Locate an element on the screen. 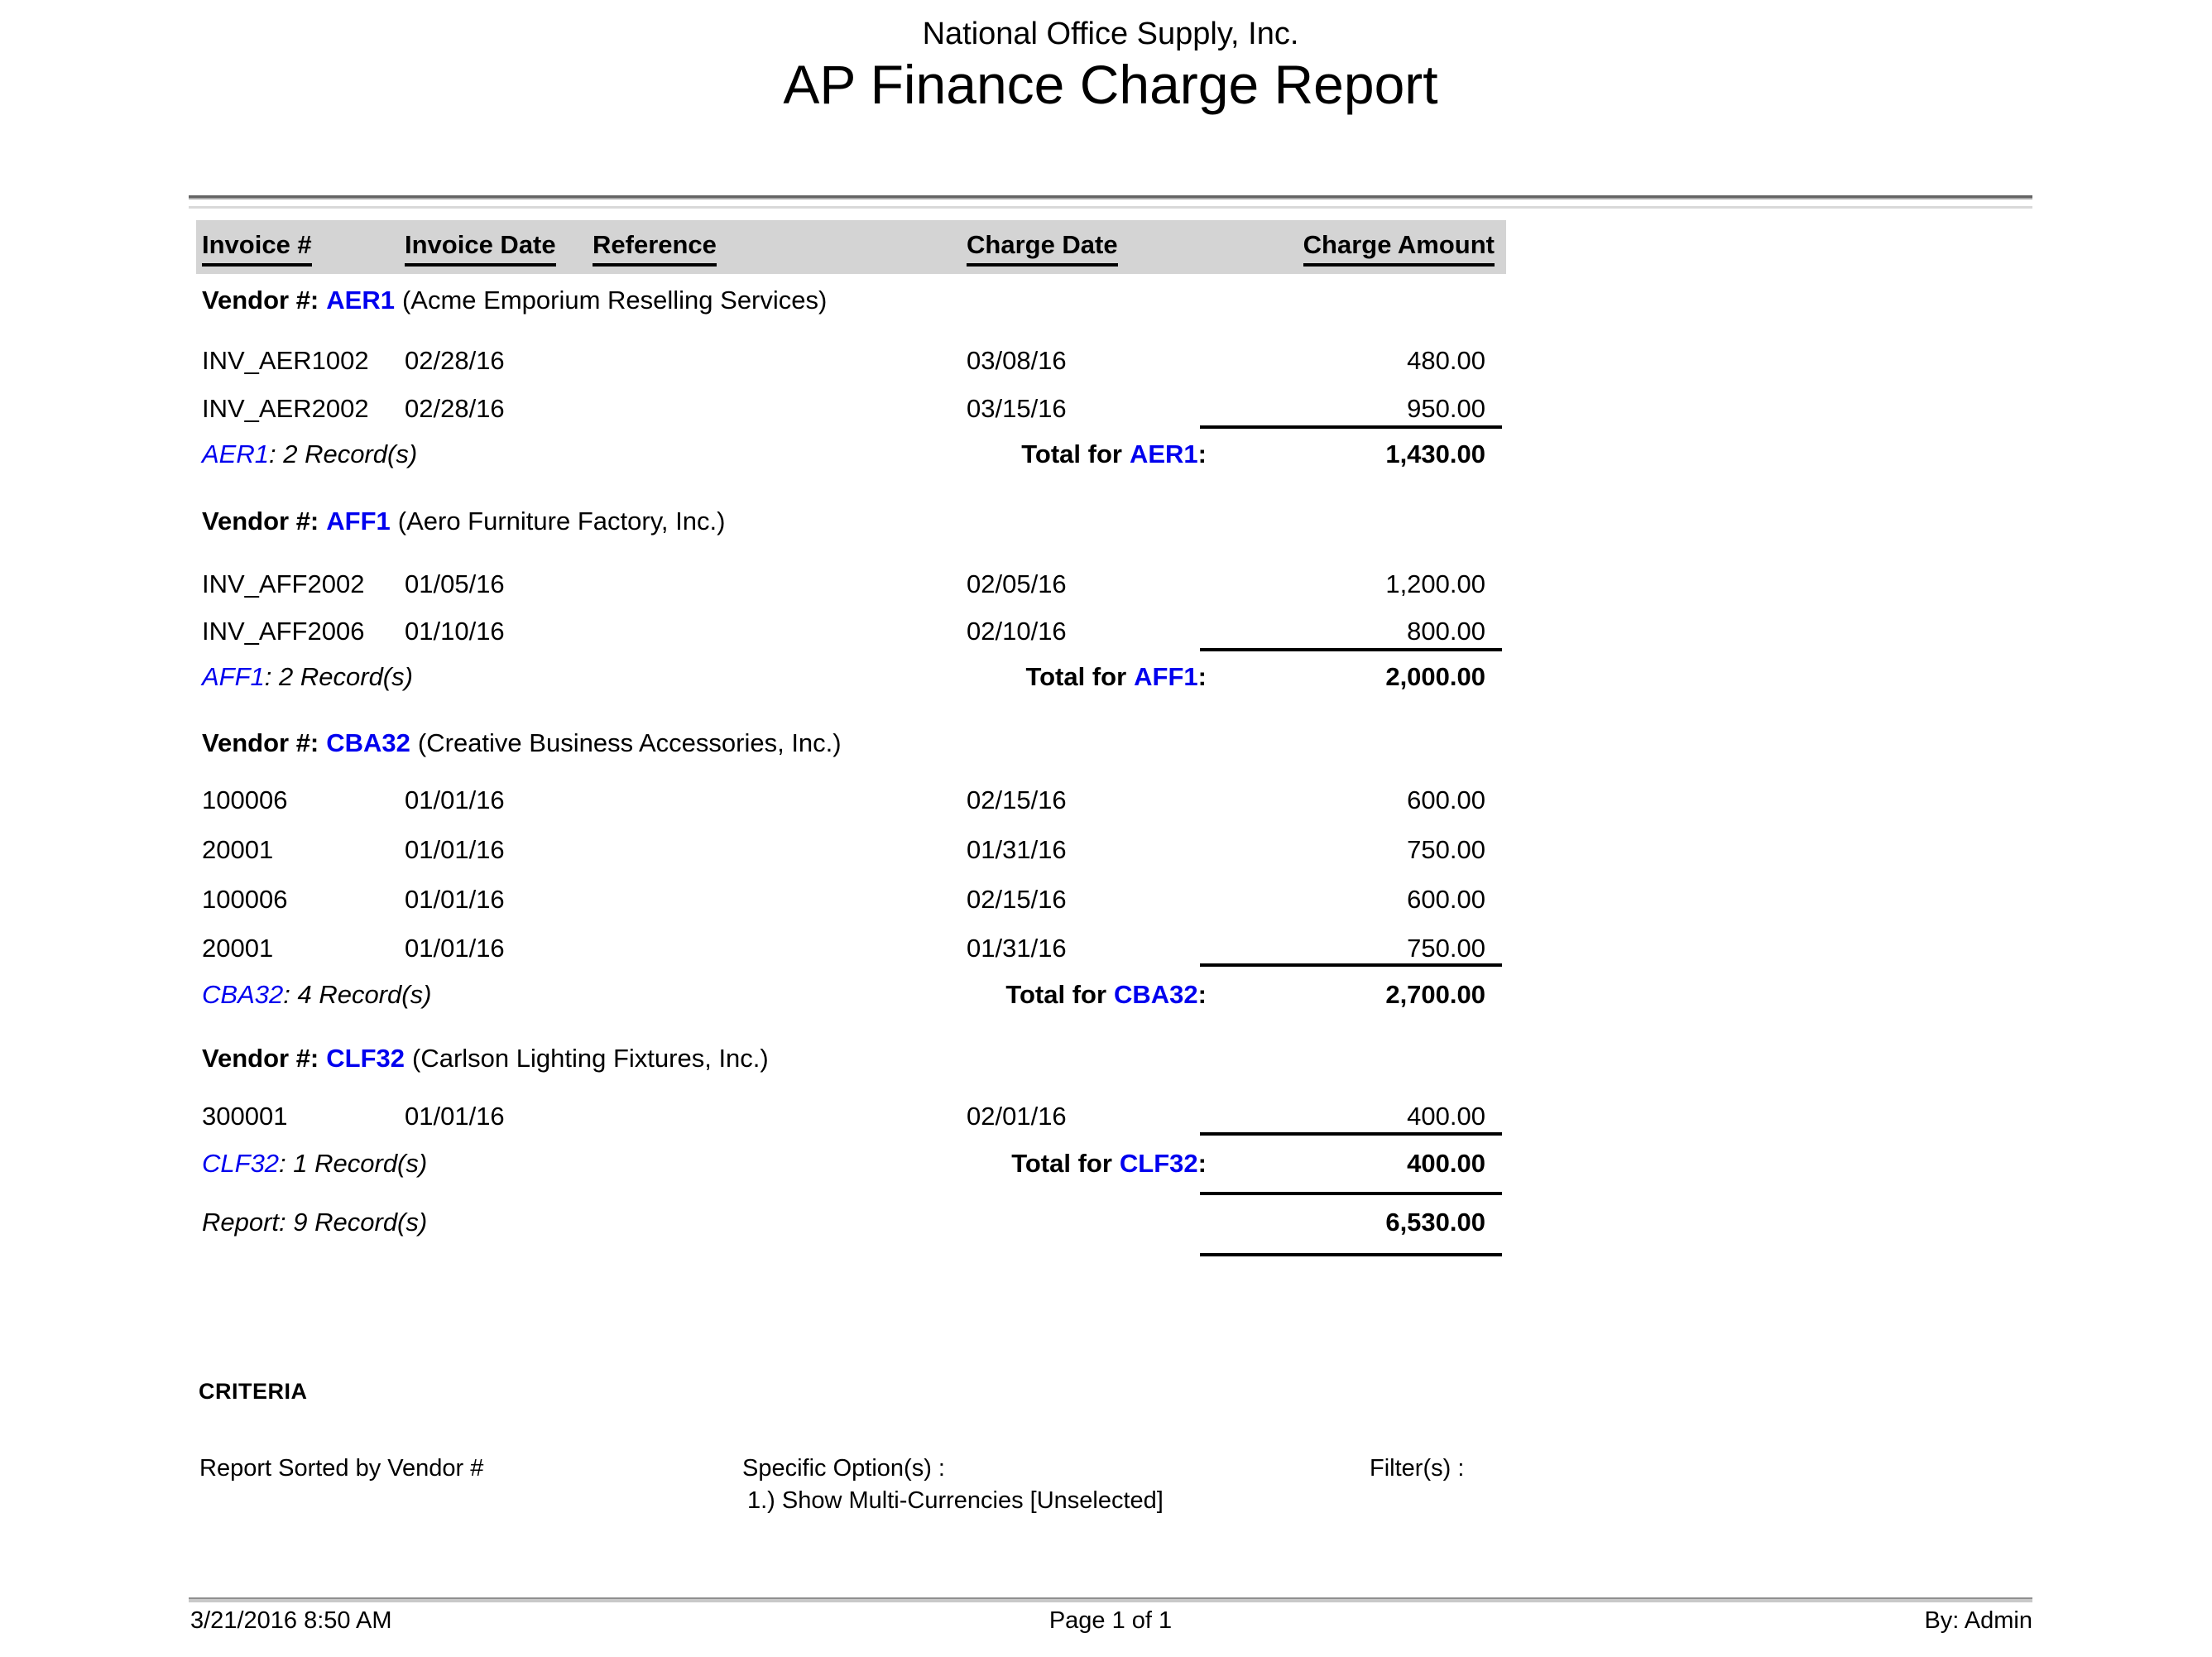 The image size is (2212, 1657). vendor-total-amount: 1,430.00 is located at coordinates (1435, 453).